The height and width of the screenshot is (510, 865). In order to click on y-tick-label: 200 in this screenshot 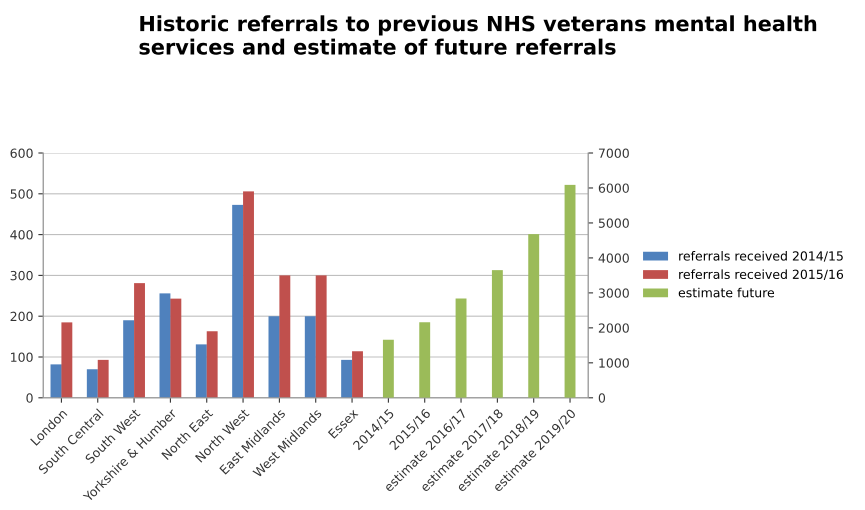, I will do `click(21, 317)`.